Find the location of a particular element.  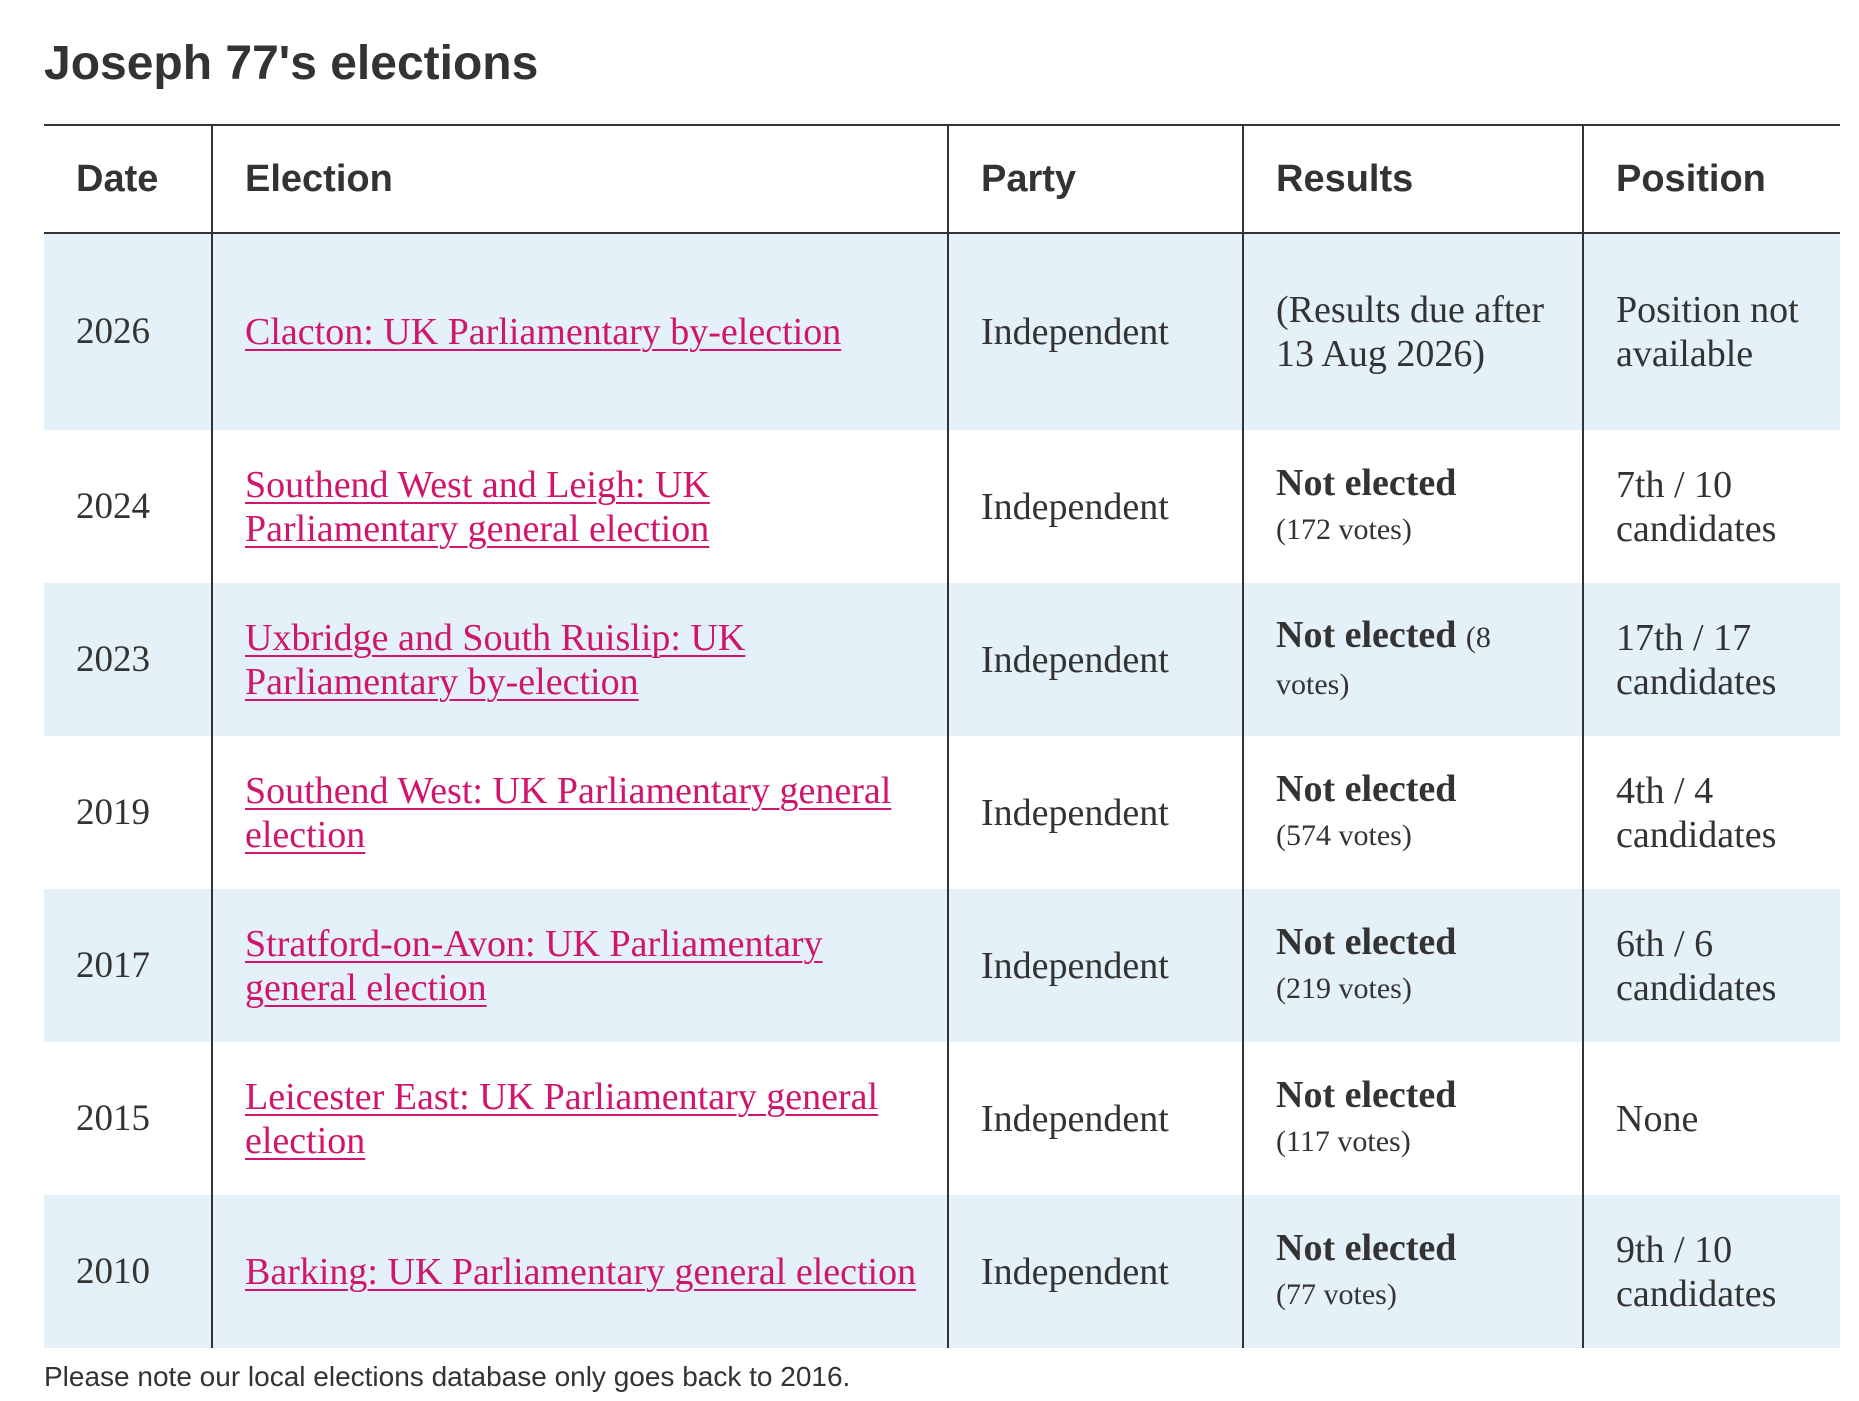

result-votes: (574 votes) is located at coordinates (1344, 835).